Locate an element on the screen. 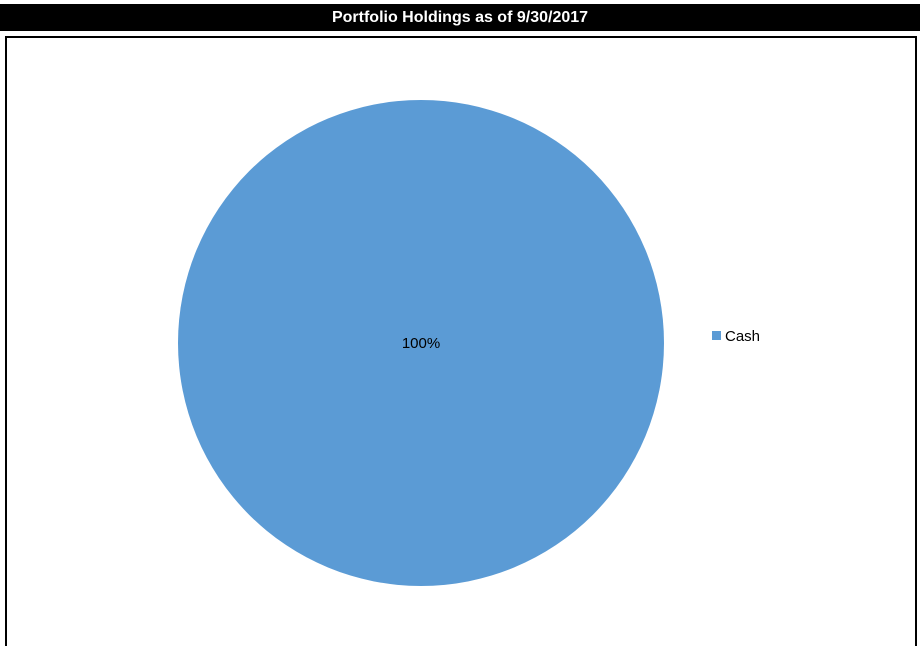 The image size is (920, 646). legend-label: Cash is located at coordinates (742, 336).